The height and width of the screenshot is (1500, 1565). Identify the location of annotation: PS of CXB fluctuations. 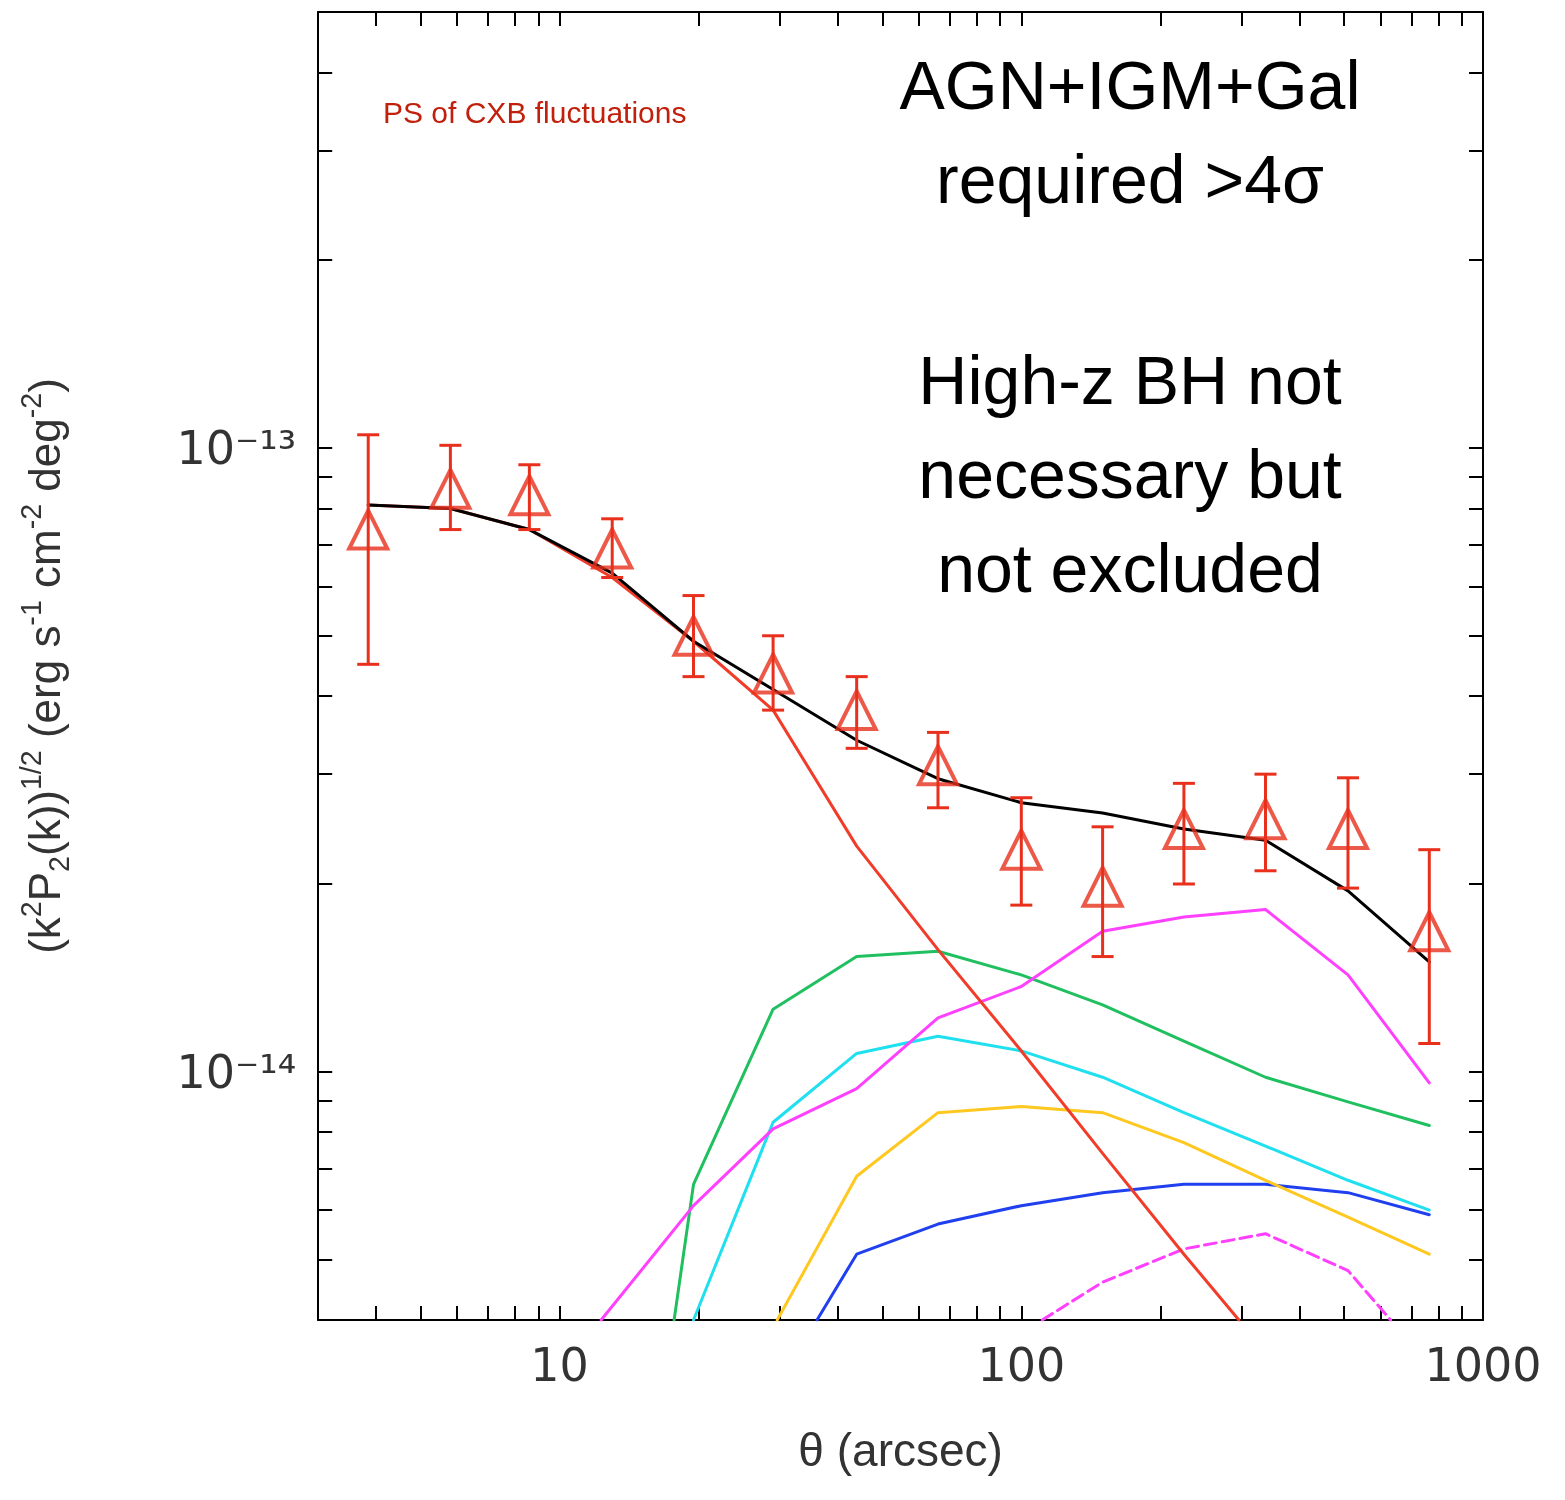
(535, 112).